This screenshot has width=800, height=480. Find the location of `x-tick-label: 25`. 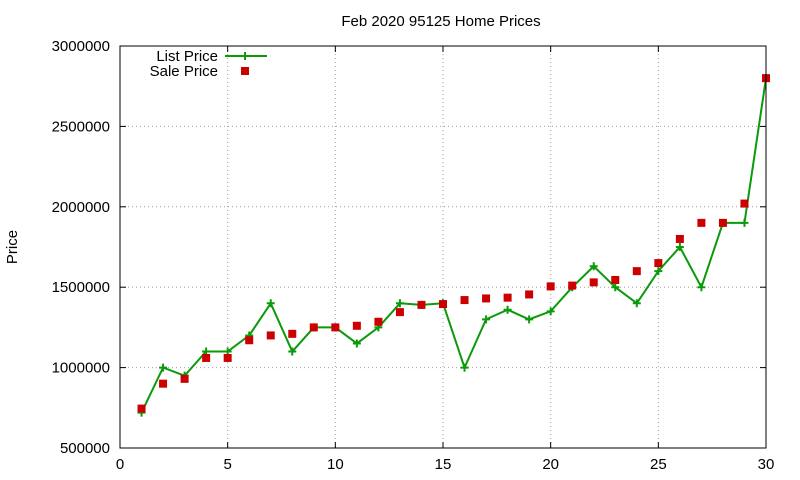

x-tick-label: 25 is located at coordinates (658, 464).